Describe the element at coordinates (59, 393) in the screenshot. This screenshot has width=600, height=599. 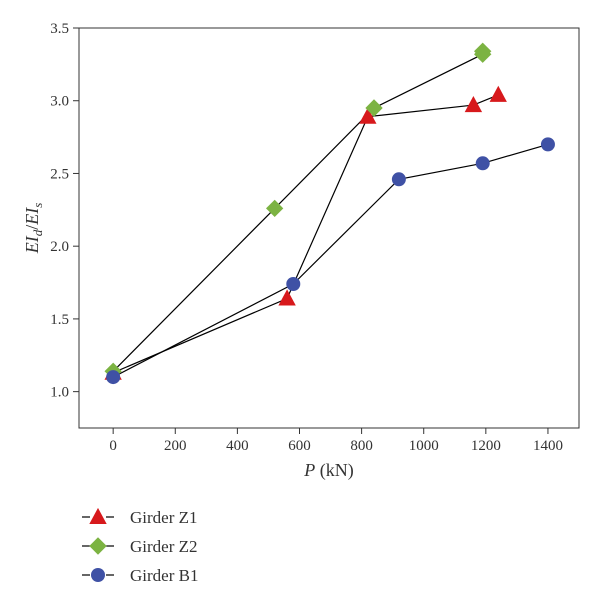
I see `y-tick-label: 1.0` at that location.